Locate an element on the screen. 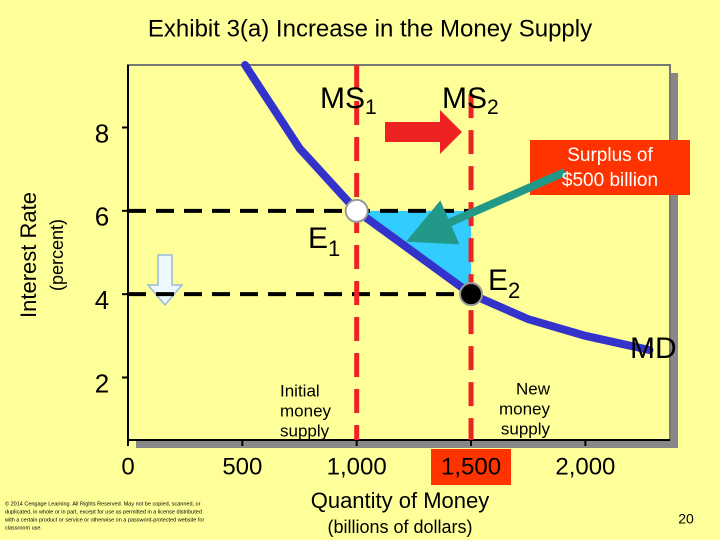 The width and height of the screenshot is (720, 540). copyright: classroom use. is located at coordinates (23, 528).